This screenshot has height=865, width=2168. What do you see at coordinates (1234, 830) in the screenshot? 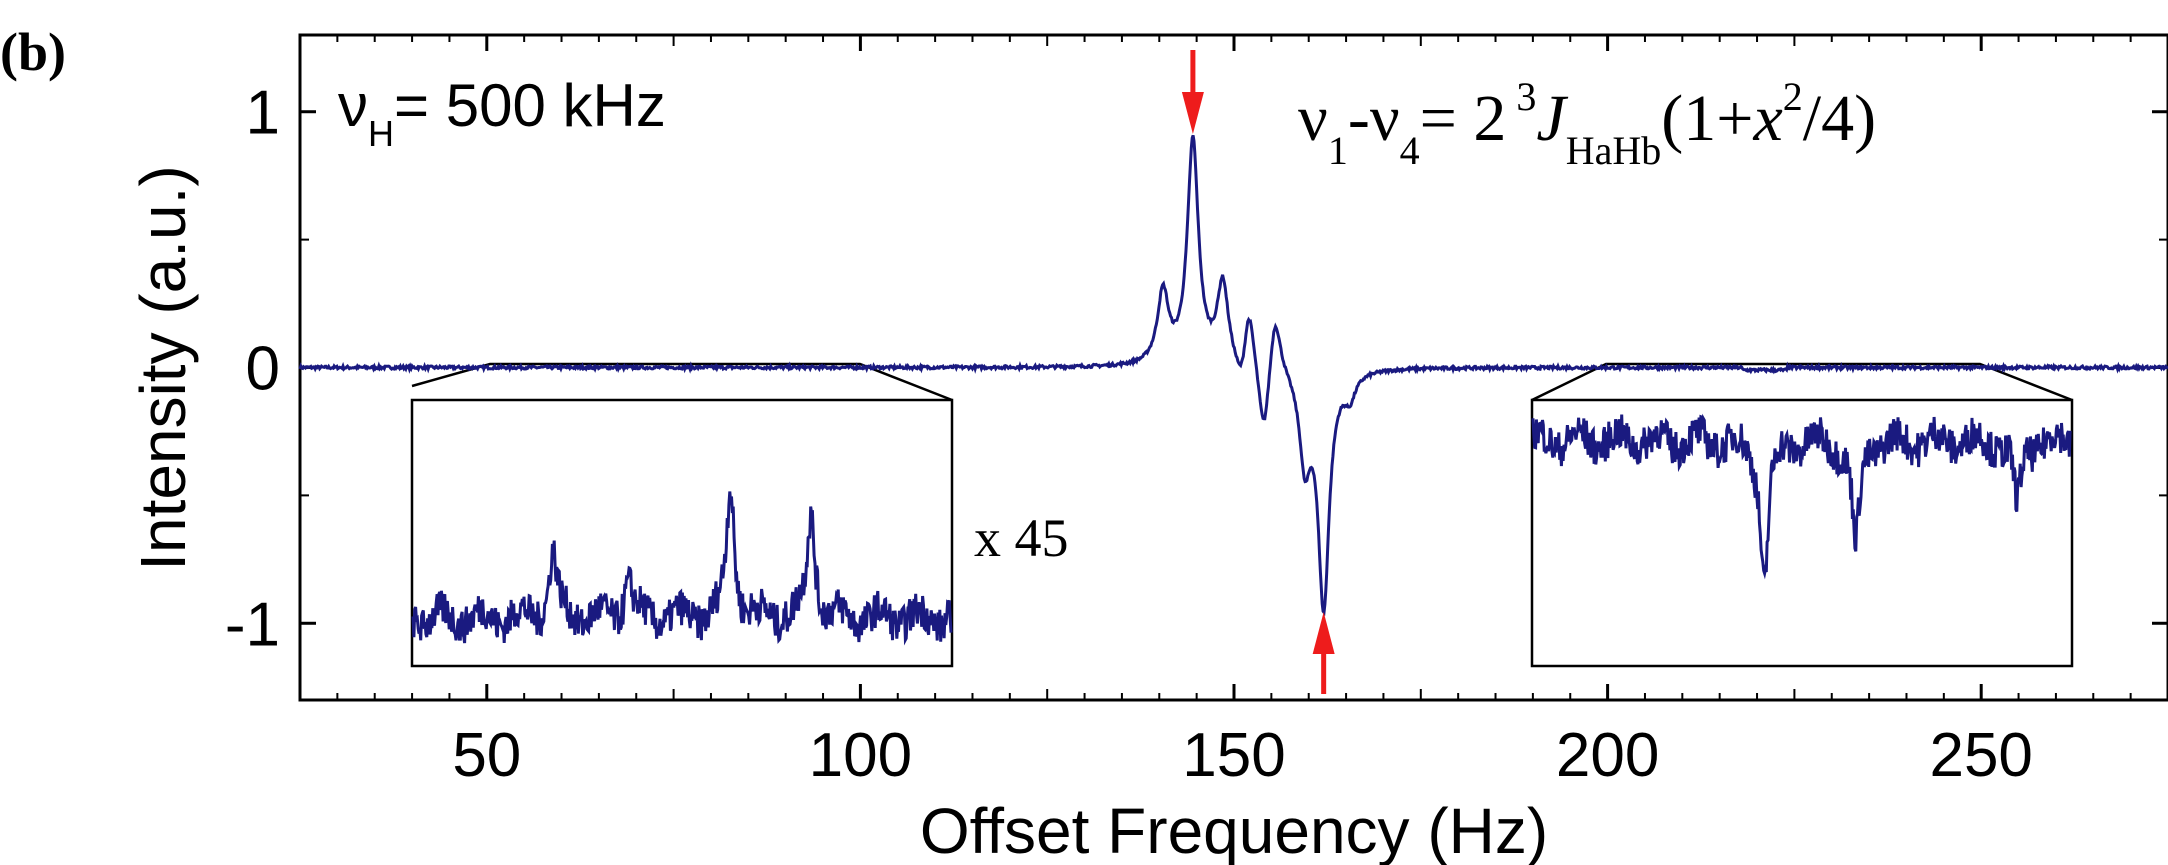
I see `x-axis-label: Offset Frequency (Hz)` at bounding box center [1234, 830].